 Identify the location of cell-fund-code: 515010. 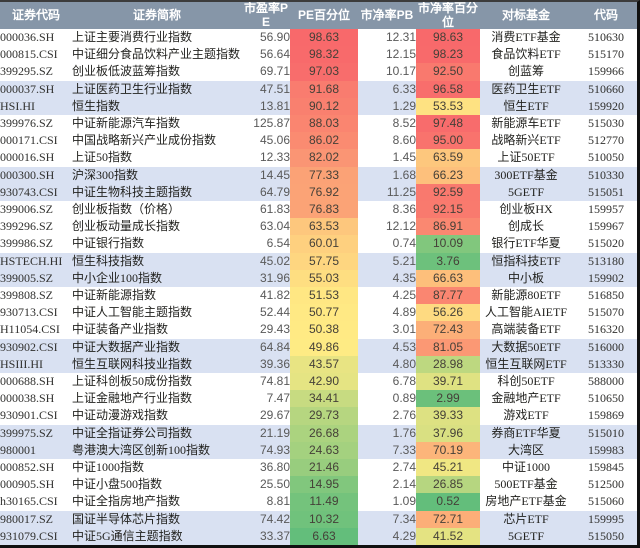
(604, 433).